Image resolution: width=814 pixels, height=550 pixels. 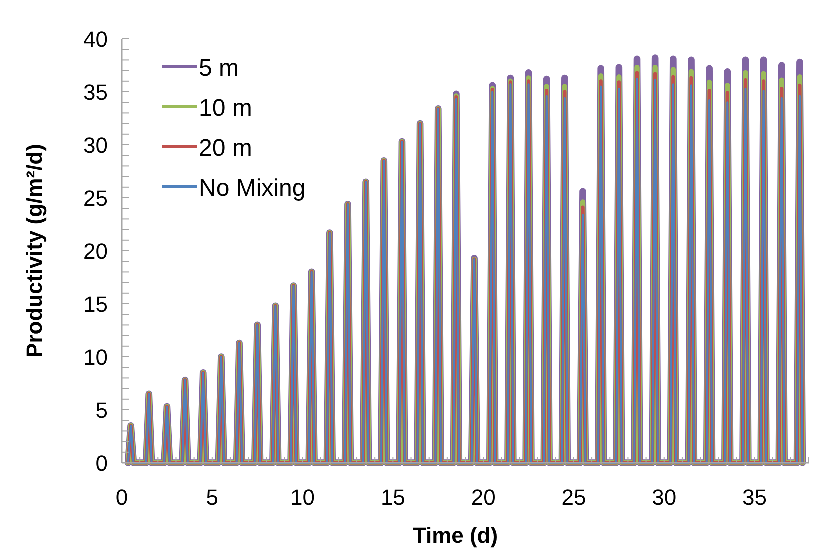 I want to click on x-tick-label: 20, so click(x=483, y=497).